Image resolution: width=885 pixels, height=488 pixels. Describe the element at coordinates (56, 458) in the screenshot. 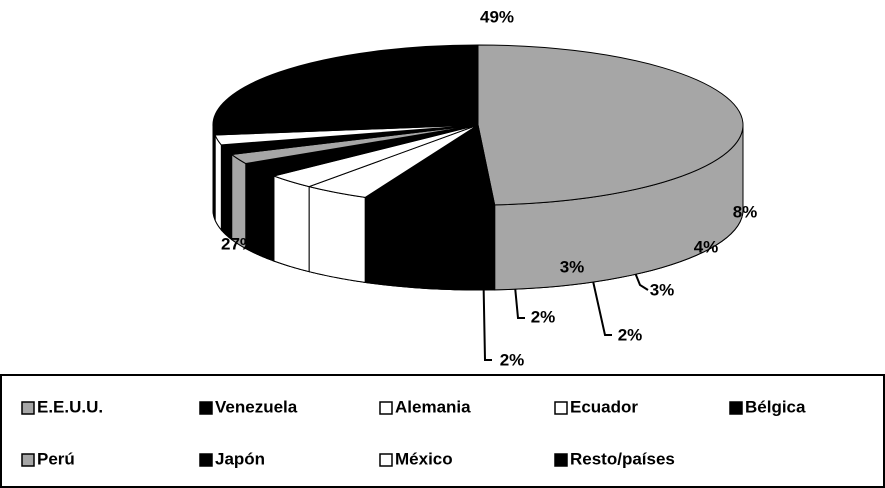

I see `legend-label: Perú` at that location.